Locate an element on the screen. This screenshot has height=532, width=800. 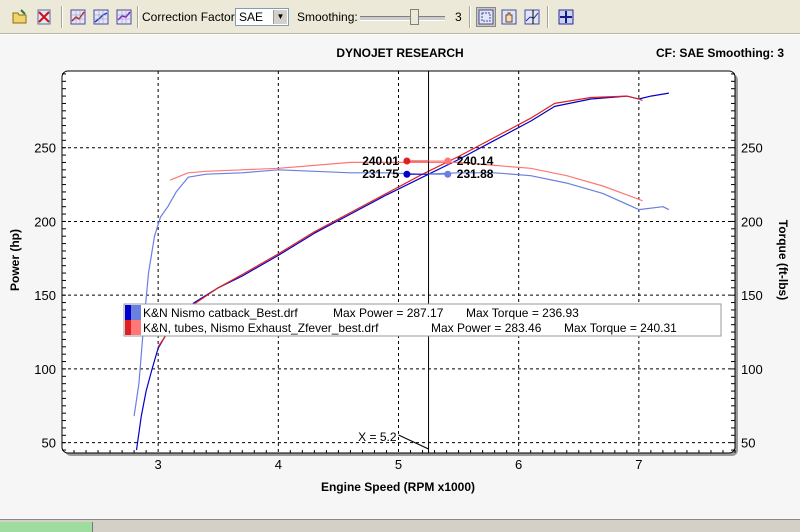
legend-maxpower-1: Max Power = 287.17 is located at coordinates (388, 313).